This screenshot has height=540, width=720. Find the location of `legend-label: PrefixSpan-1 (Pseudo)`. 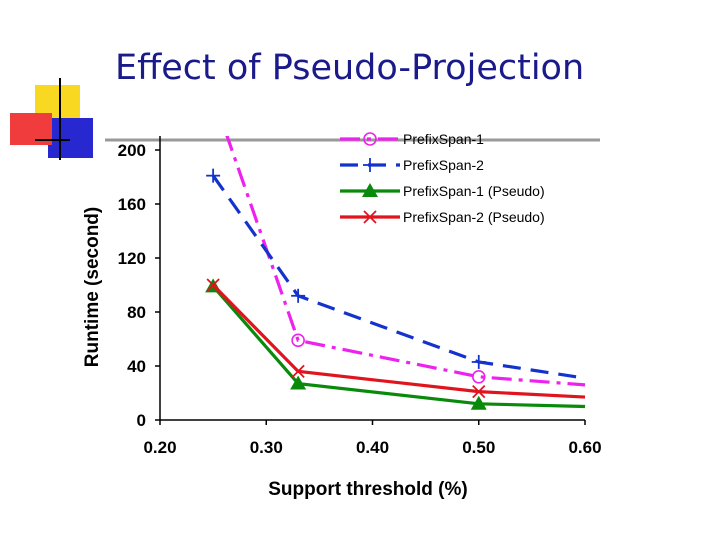

legend-label: PrefixSpan-1 (Pseudo) is located at coordinates (474, 191).